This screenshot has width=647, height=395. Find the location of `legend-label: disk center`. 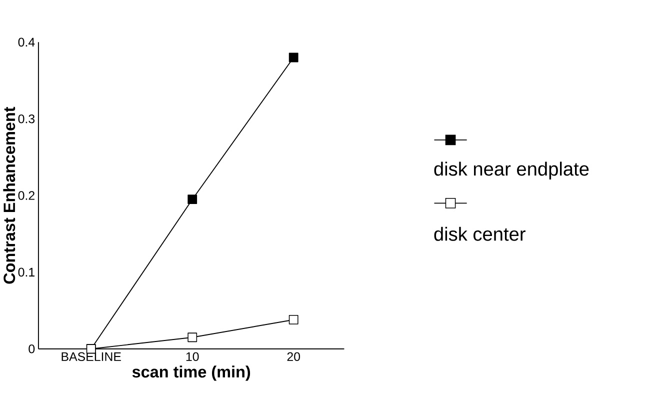

legend-label: disk center is located at coordinates (480, 233).